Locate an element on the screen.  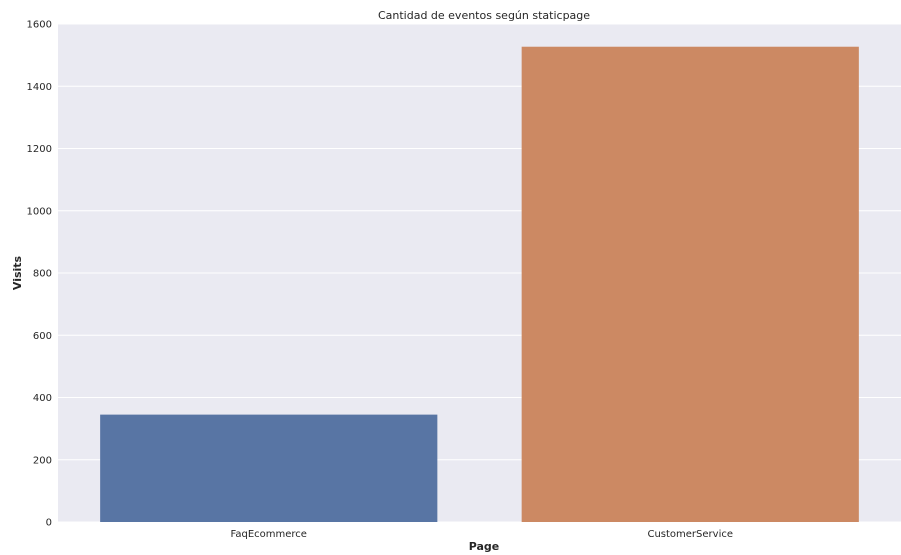
y-tick-label: 1400 is located at coordinates (39, 87).